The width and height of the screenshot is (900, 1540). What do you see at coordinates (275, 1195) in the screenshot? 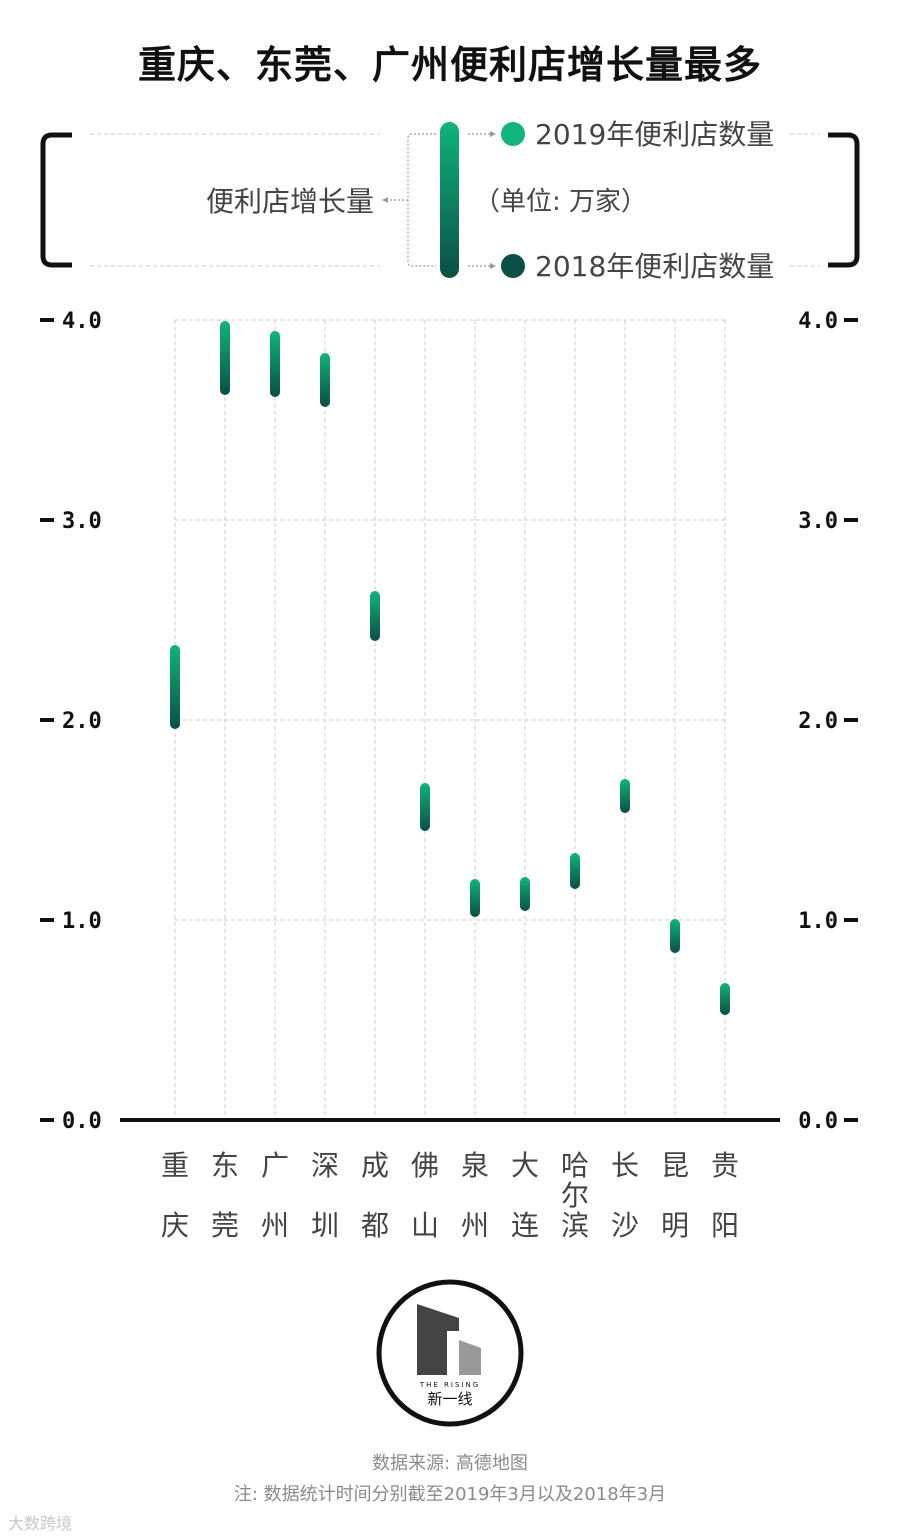
I see `x-tick-label-2: 广州` at bounding box center [275, 1195].